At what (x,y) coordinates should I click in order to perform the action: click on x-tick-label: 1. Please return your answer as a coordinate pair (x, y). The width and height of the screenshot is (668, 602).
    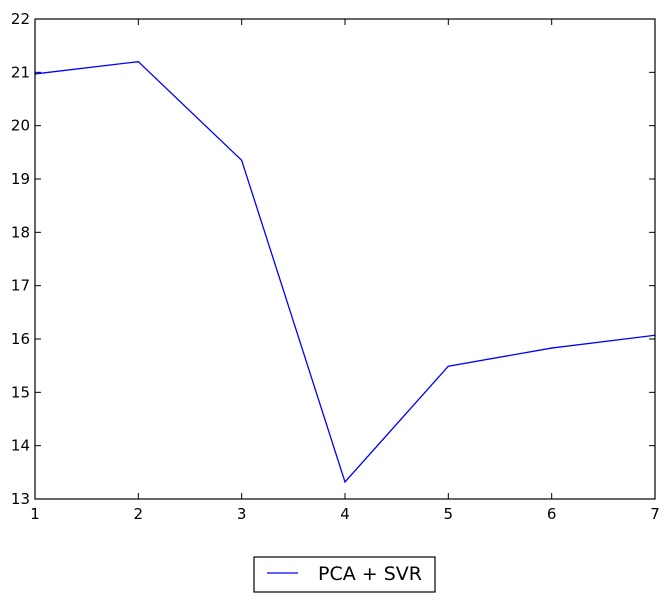
    Looking at the image, I should click on (35, 514).